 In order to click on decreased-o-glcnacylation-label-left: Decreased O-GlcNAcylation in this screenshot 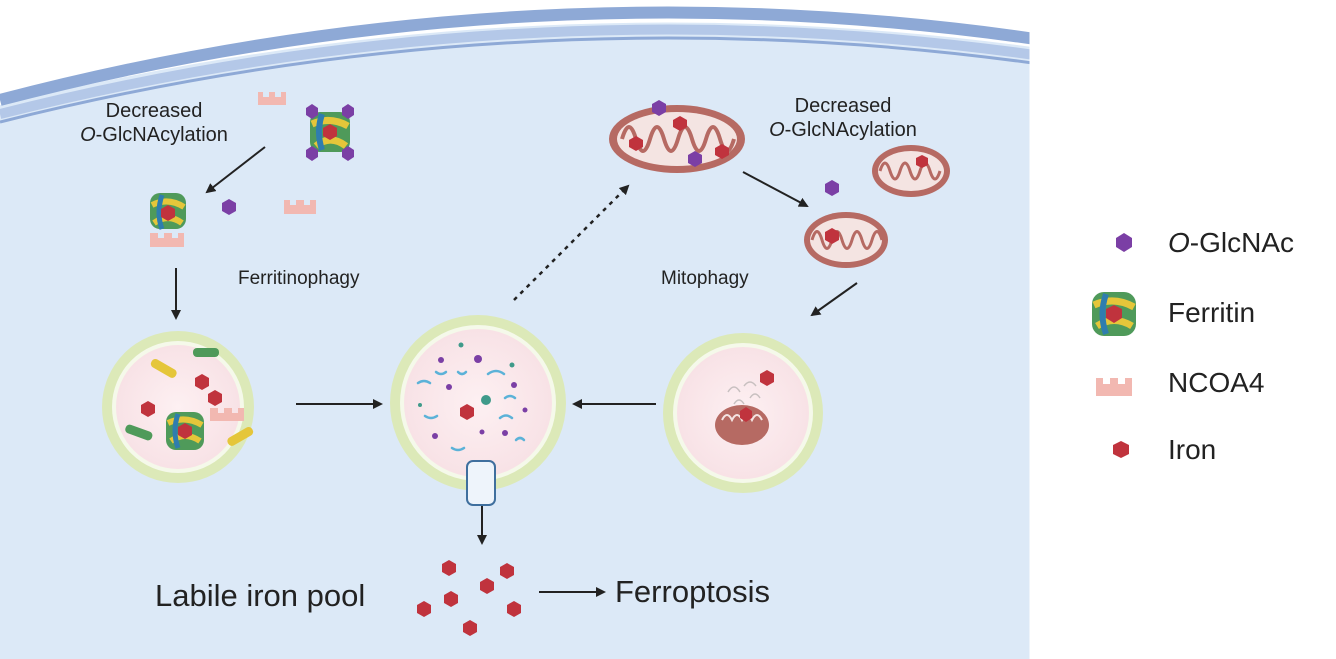, I will do `click(154, 123)`.